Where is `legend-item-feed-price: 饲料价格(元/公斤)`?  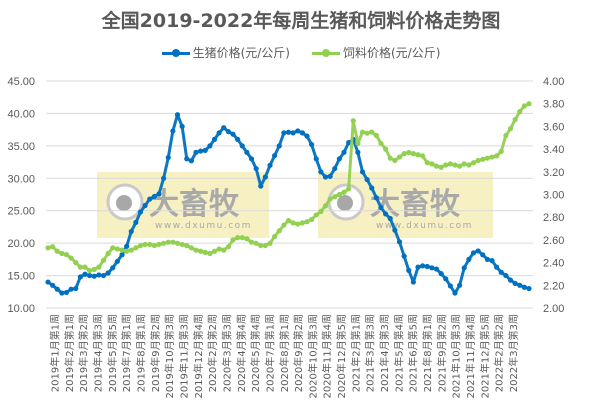
legend-item-feed-price: 饲料价格(元/公斤) is located at coordinates (376, 52).